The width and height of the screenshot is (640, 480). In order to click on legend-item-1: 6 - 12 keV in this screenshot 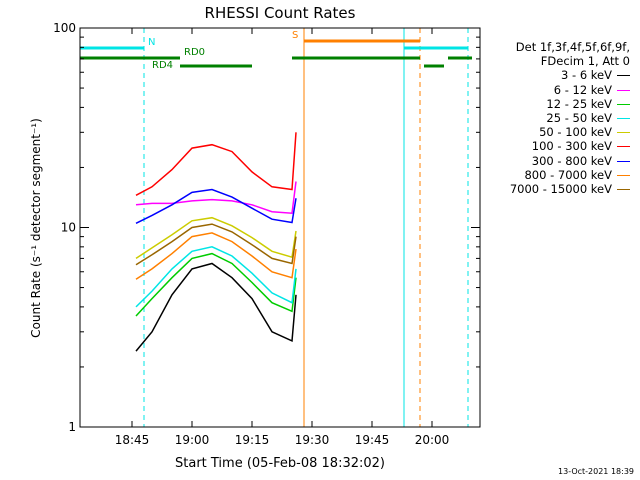, I will do `click(570, 90)`.